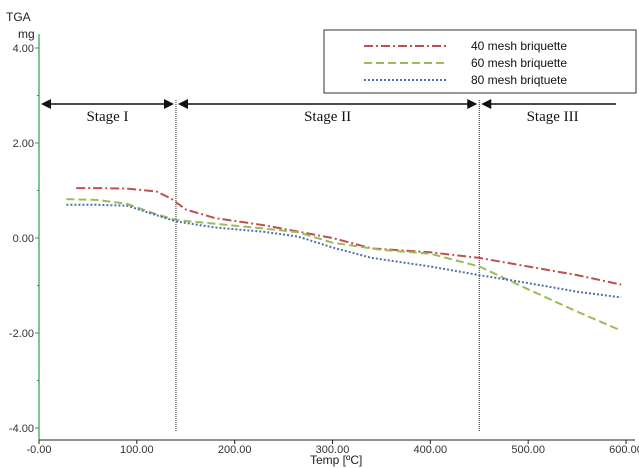 Image resolution: width=639 pixels, height=468 pixels. Describe the element at coordinates (23, 49) in the screenshot. I see `y-tick-label: 4.00` at that location.